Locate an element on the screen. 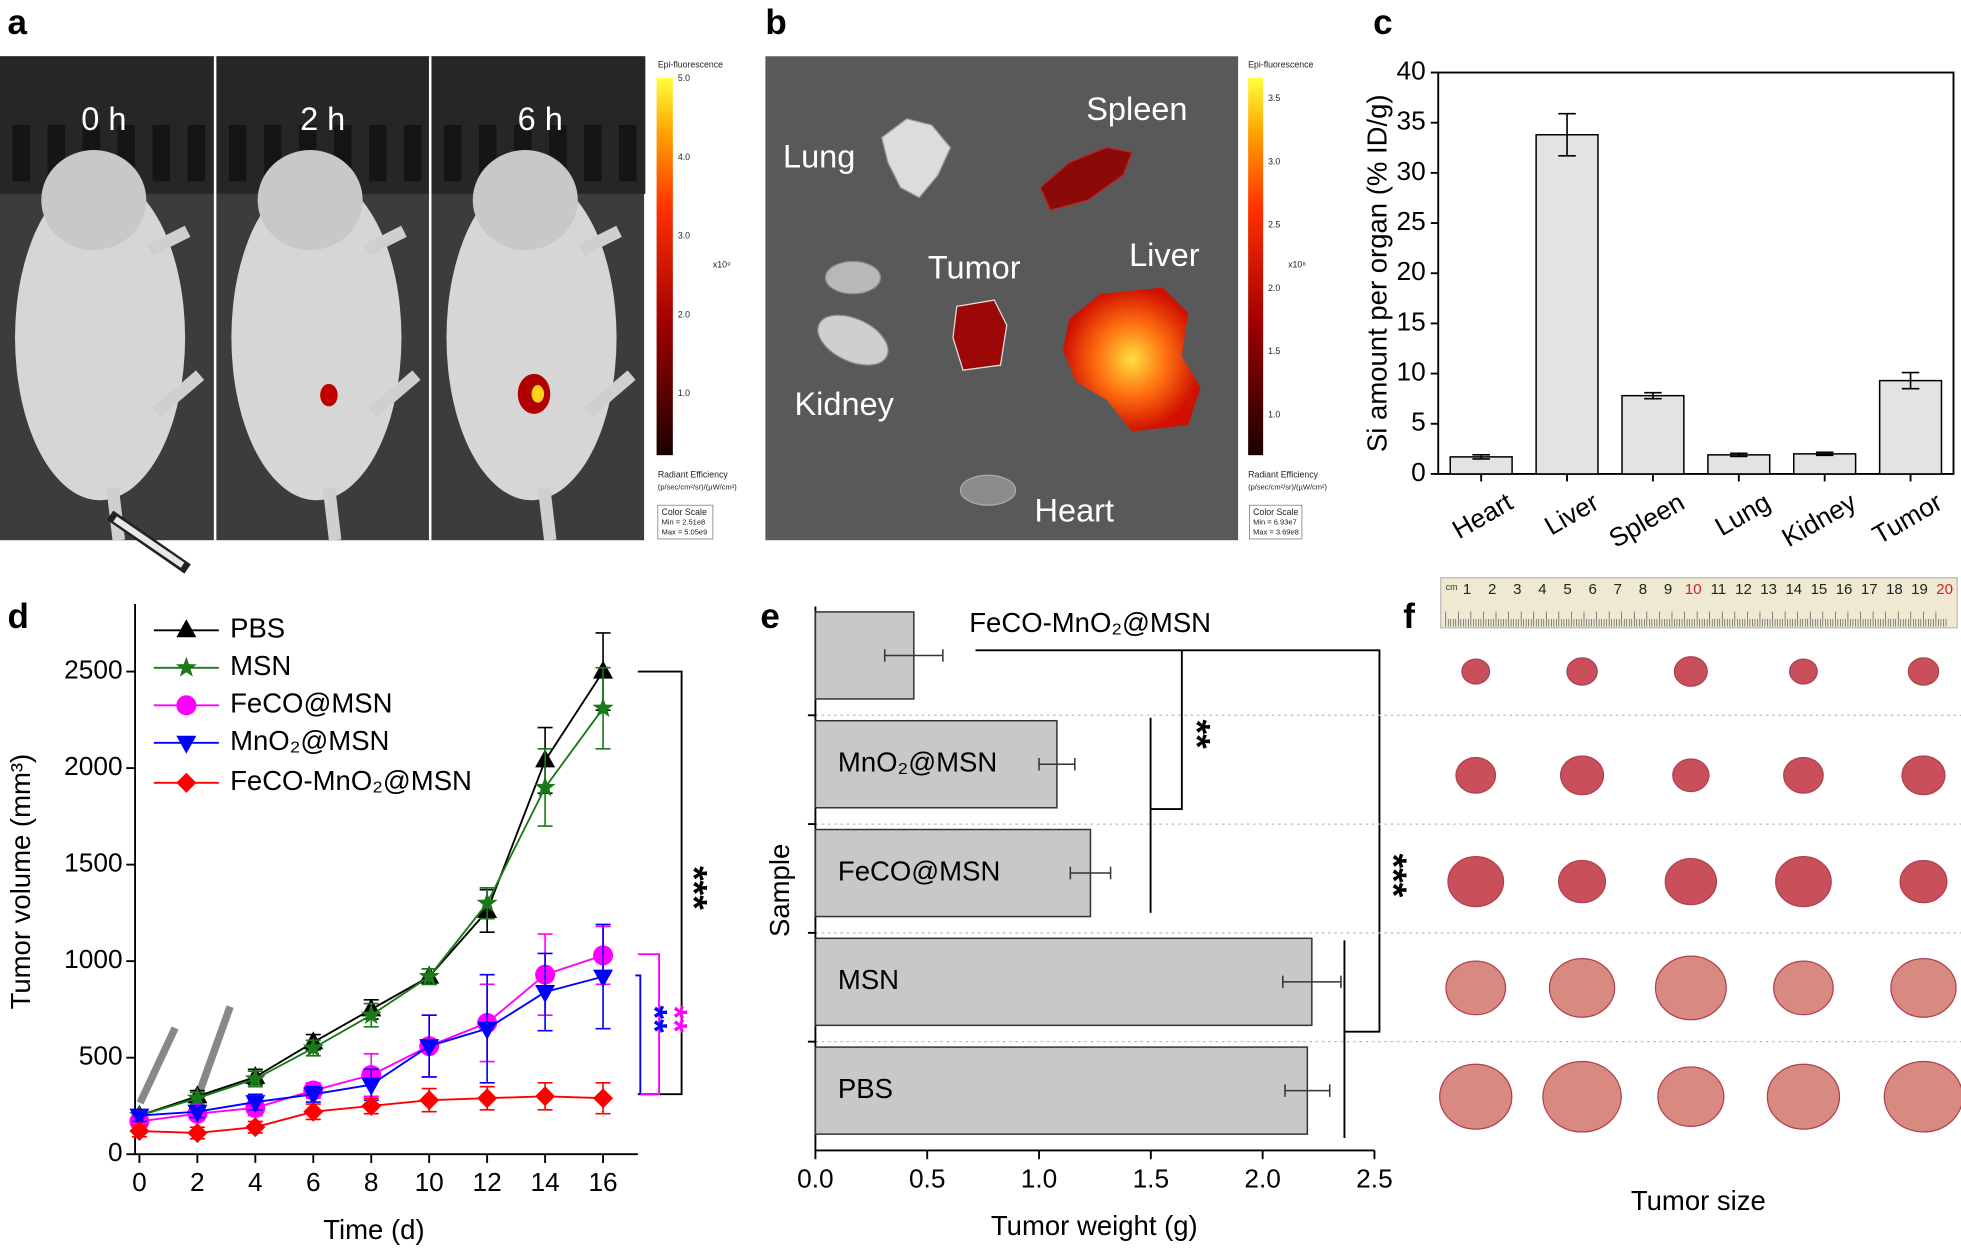 The height and width of the screenshot is (1253, 1961). ruler-number: 2 is located at coordinates (1492, 589).